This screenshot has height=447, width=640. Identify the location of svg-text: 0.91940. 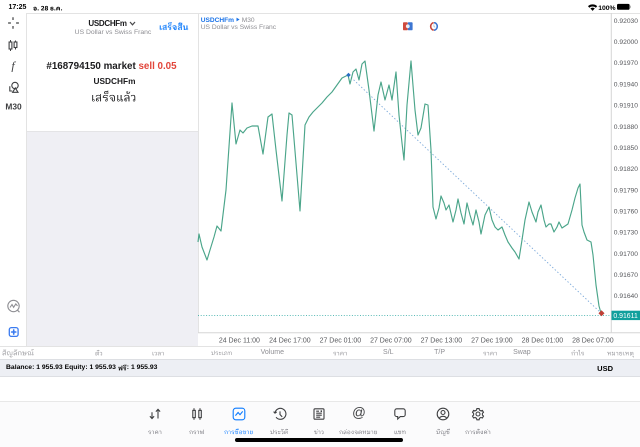
(626, 84).